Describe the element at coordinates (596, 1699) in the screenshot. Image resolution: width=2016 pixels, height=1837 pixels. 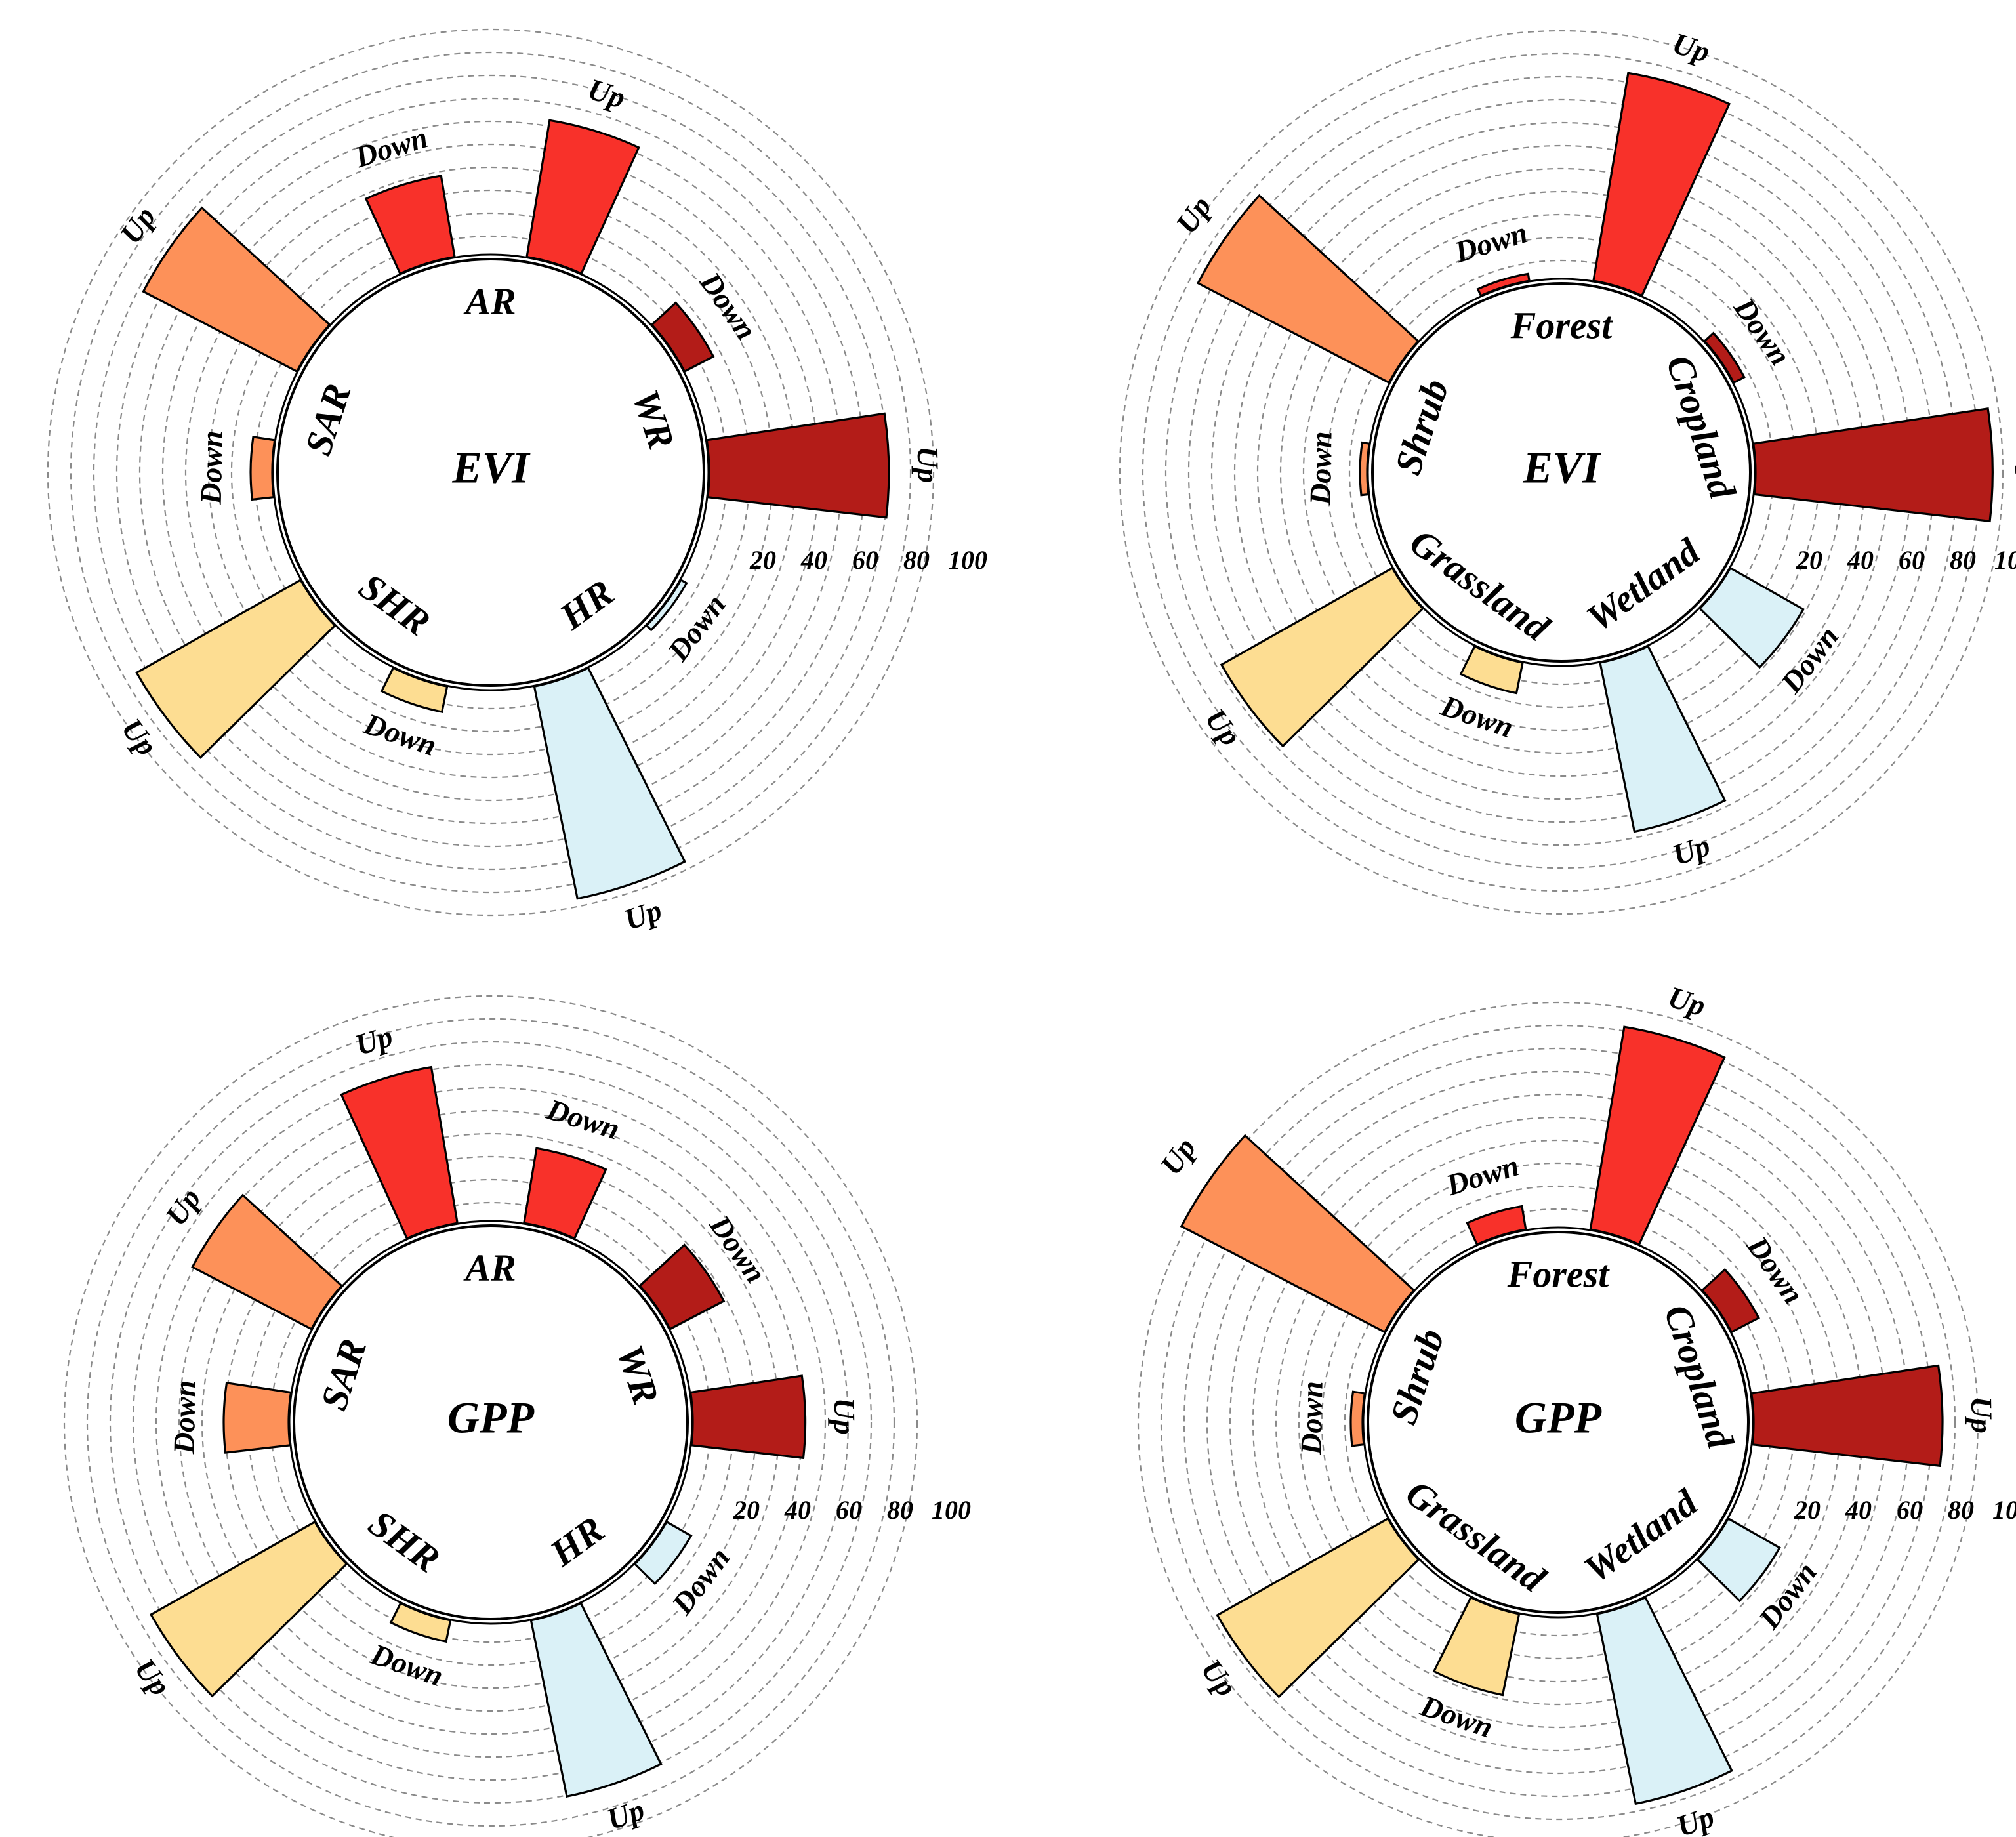
I see `bar-hr-up` at that location.